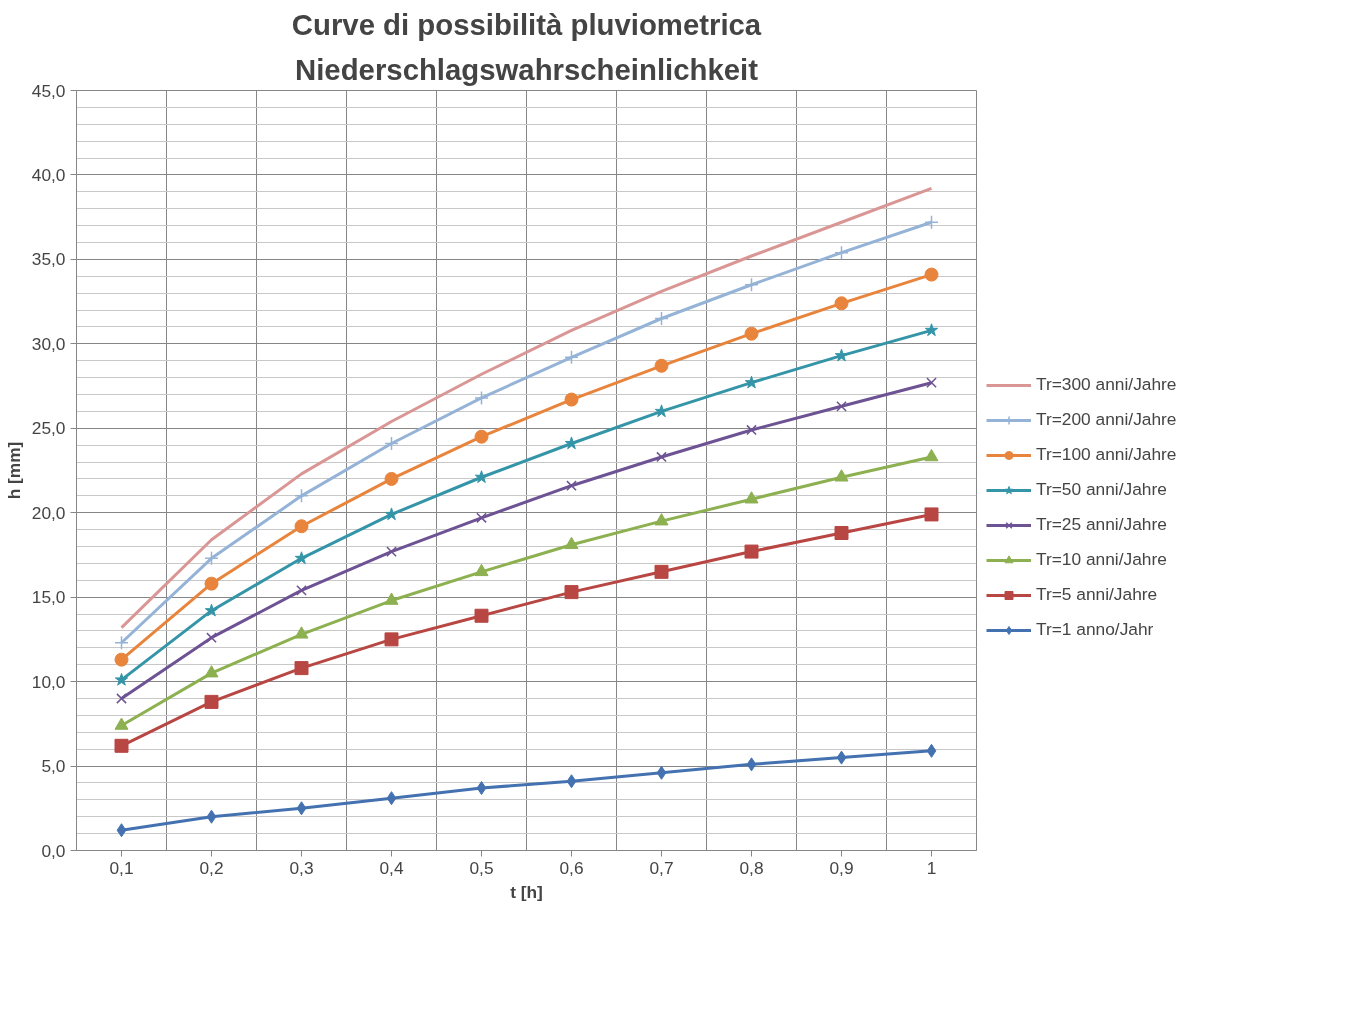 The height and width of the screenshot is (1021, 1353). What do you see at coordinates (526, 891) in the screenshot?
I see `x-axis-title: t [h]` at bounding box center [526, 891].